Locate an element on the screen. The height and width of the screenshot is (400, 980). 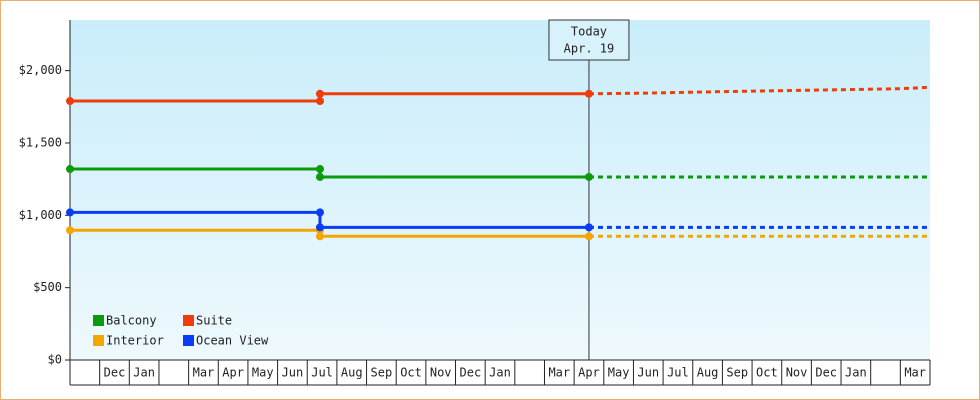
y-tick-label: $1,500 is located at coordinates (40, 142).